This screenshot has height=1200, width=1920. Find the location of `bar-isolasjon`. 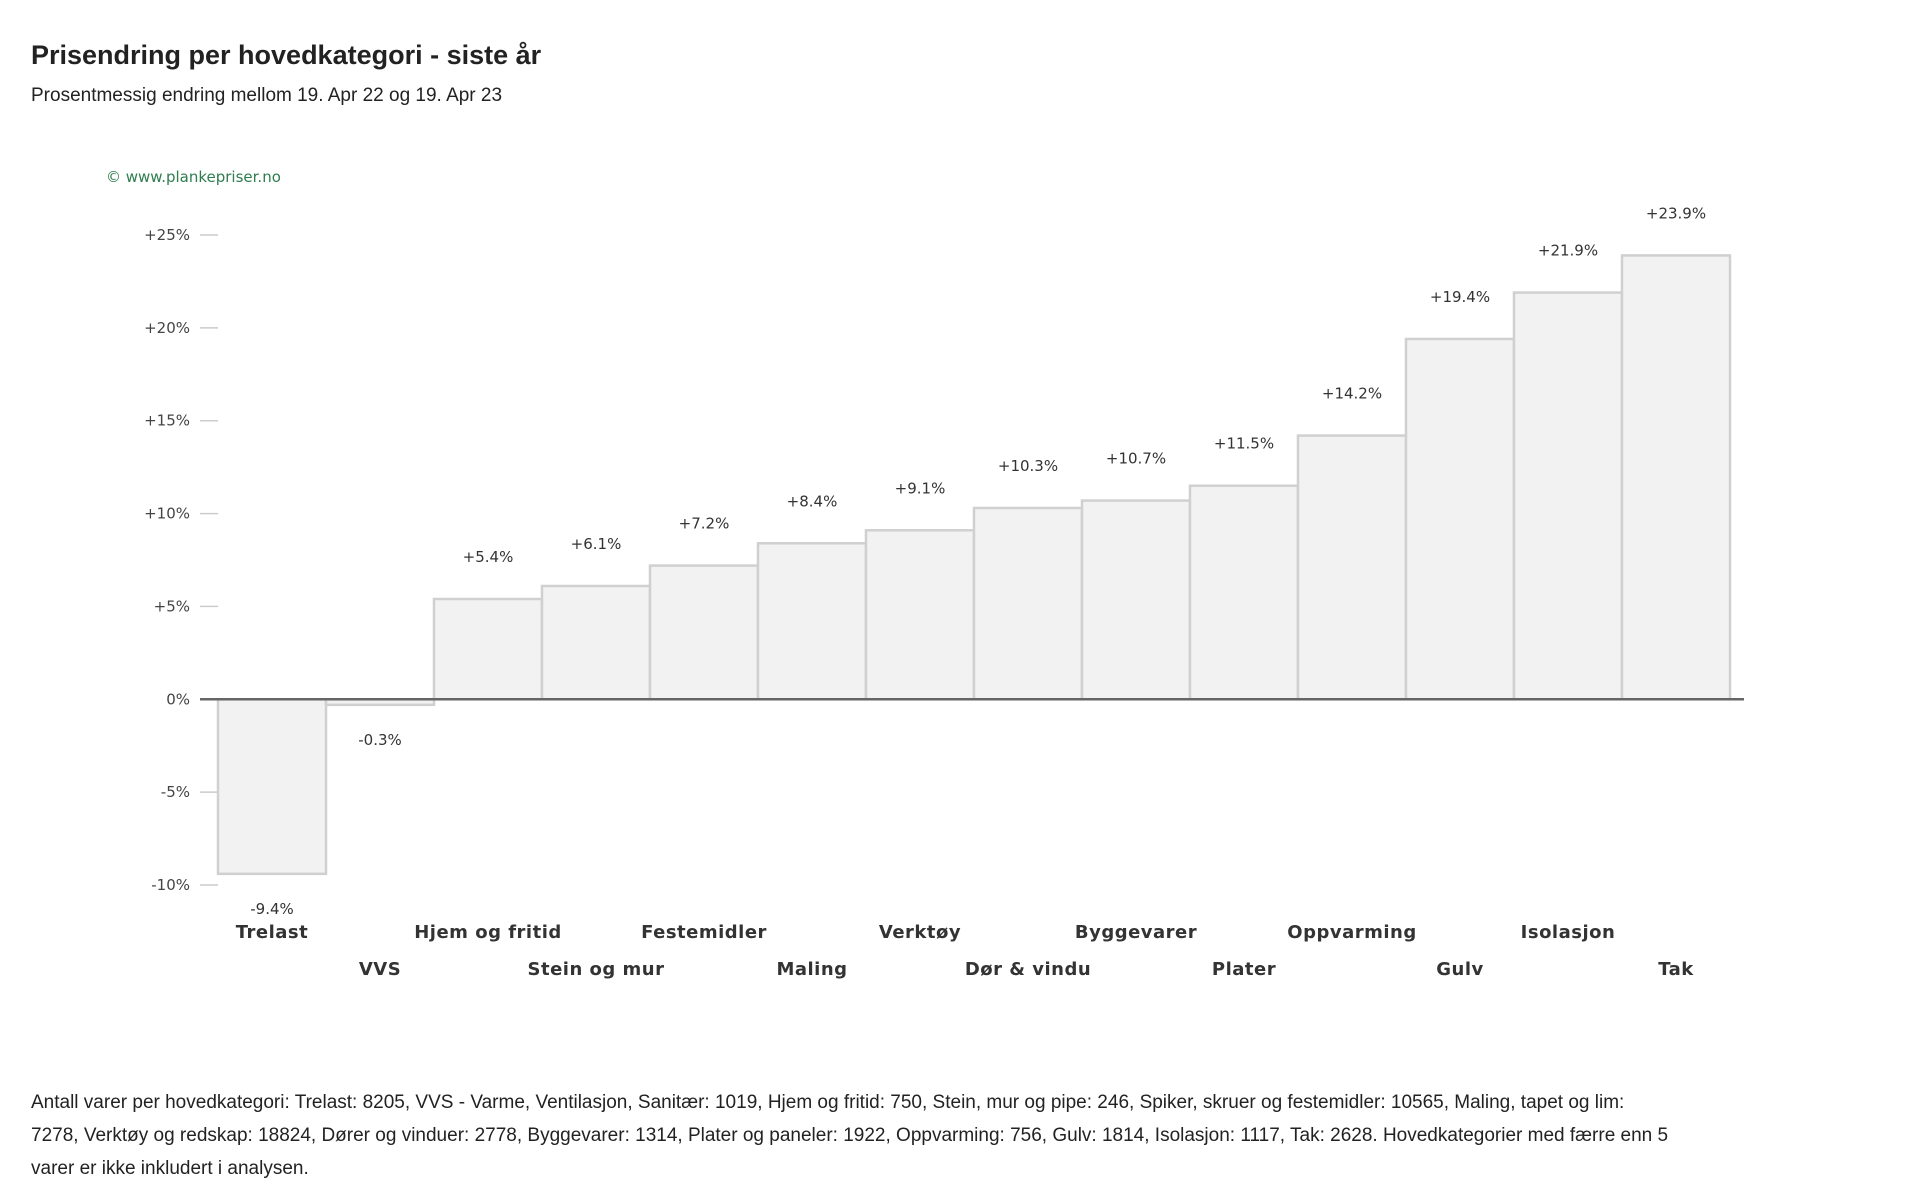

bar-isolasjon is located at coordinates (1568, 496).